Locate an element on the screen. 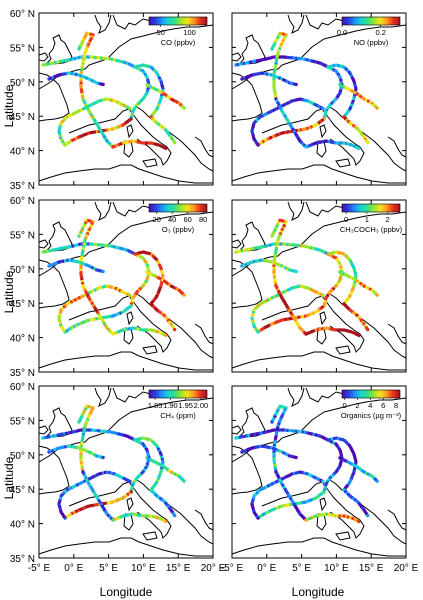 The height and width of the screenshot is (600, 423). panel-no: 0.0 0.2NO (ppbv) is located at coordinates (319, 99).